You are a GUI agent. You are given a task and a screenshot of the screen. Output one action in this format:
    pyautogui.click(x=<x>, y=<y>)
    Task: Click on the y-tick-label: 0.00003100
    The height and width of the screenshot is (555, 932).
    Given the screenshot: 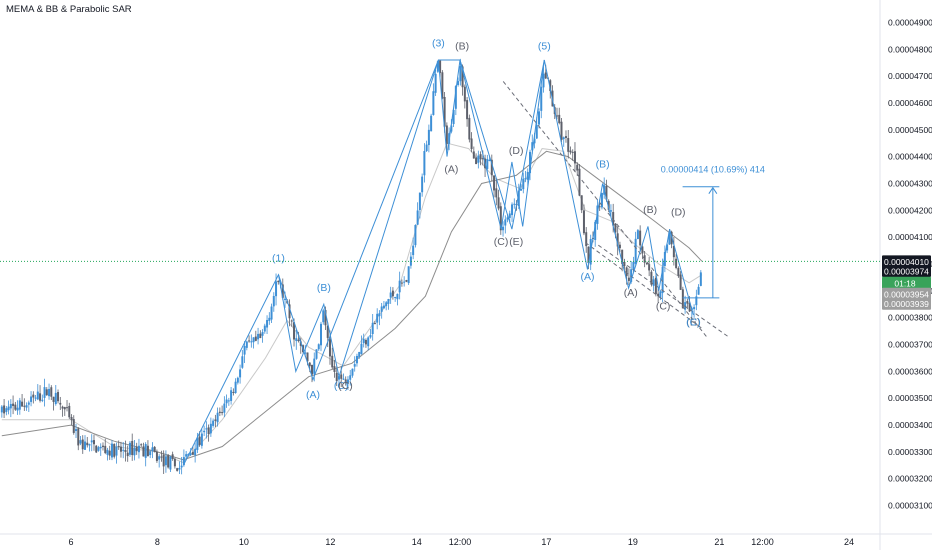 What is the action you would take?
    pyautogui.click(x=910, y=506)
    